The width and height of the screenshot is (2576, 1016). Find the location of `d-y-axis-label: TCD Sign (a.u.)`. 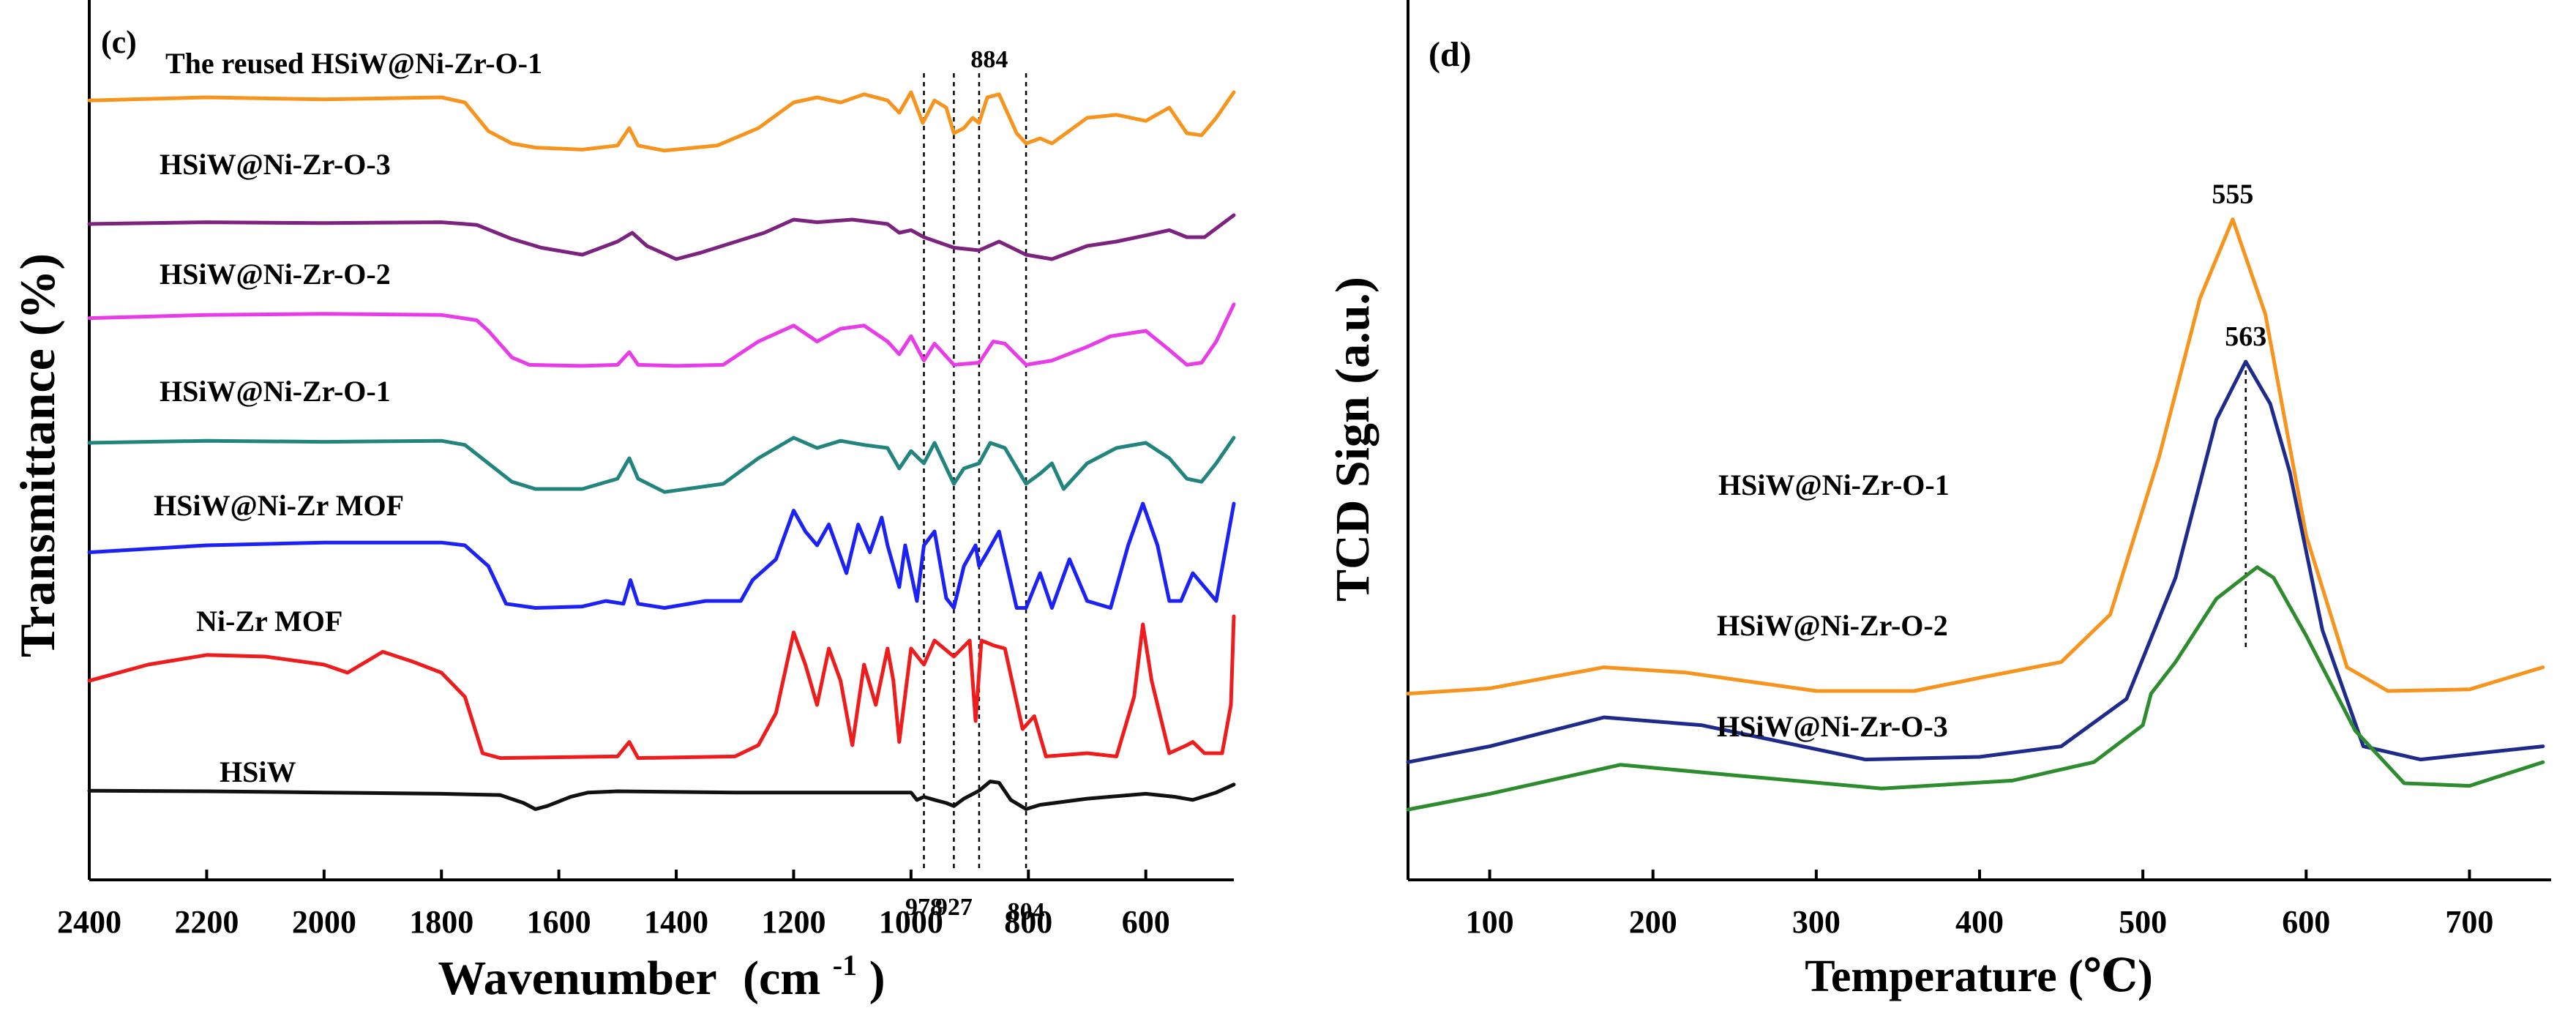

d-y-axis-label: TCD Sign (a.u.) is located at coordinates (1352, 439).